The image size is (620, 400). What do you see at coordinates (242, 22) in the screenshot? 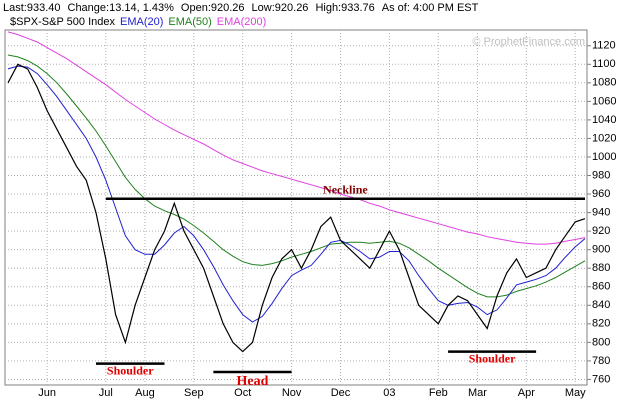
I see `legend-item: EMA(200)` at bounding box center [242, 22].